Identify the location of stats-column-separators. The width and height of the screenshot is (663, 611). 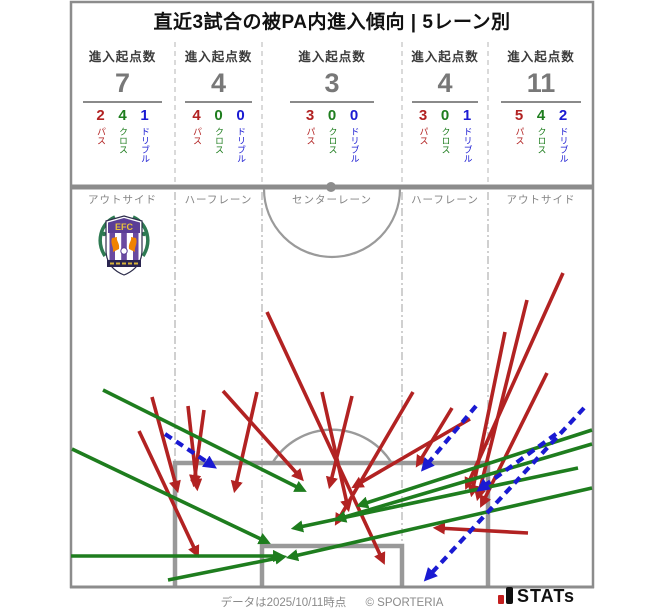
(331, 113).